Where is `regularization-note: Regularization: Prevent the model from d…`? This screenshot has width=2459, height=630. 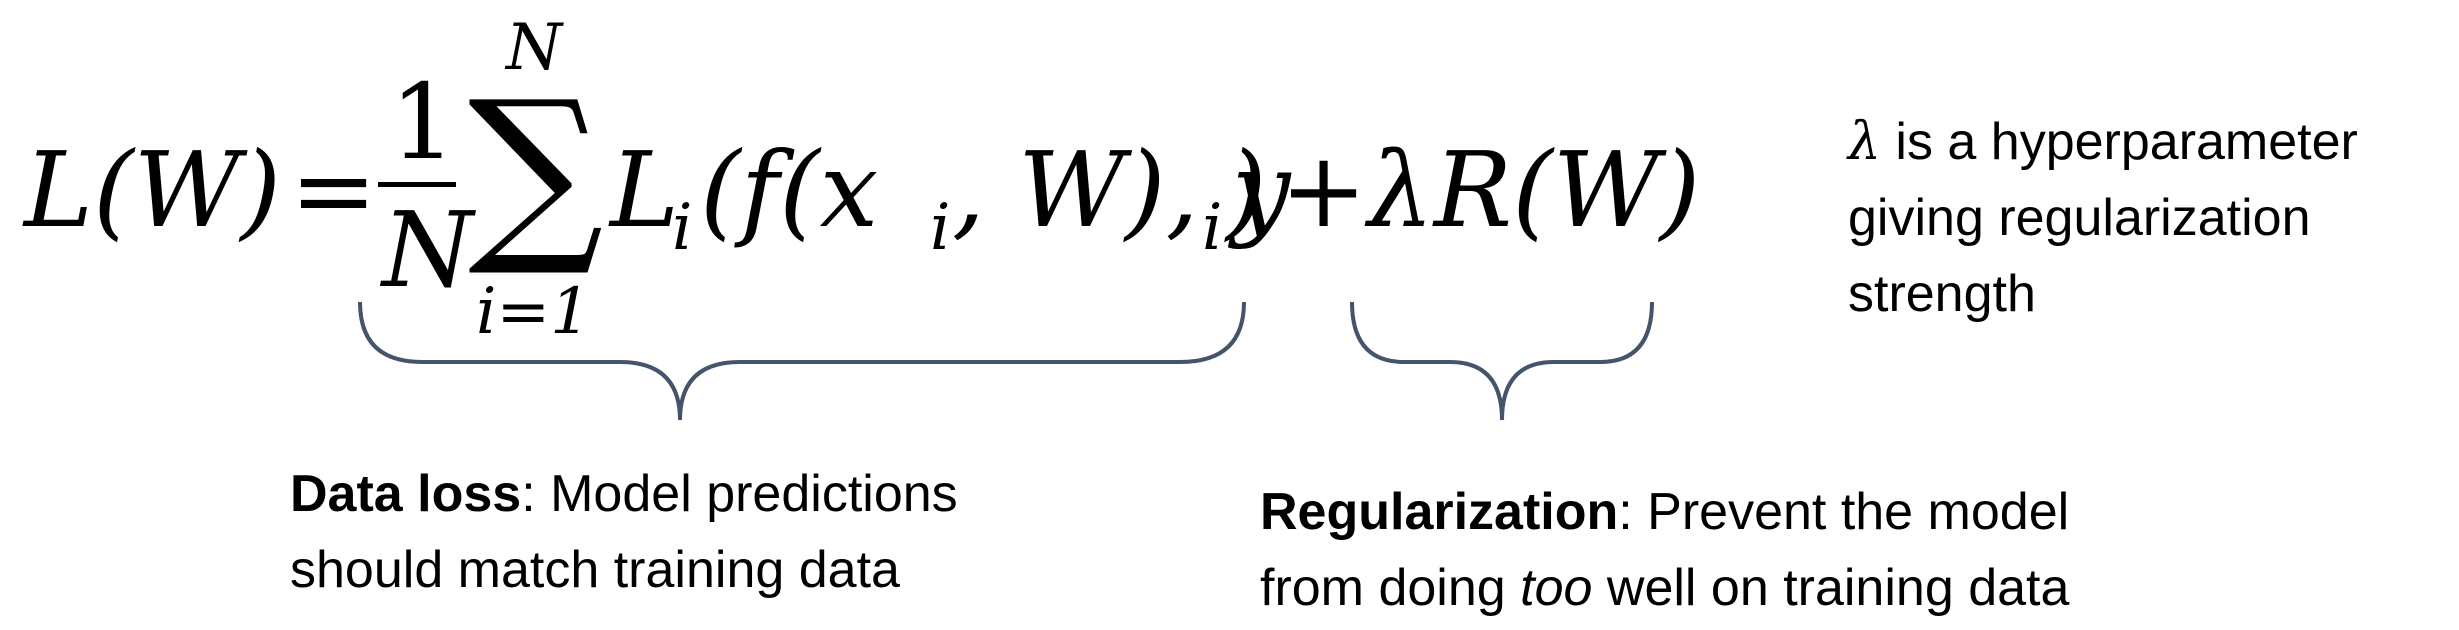 regularization-note: Regularization: Prevent the model from d… is located at coordinates (1664, 550).